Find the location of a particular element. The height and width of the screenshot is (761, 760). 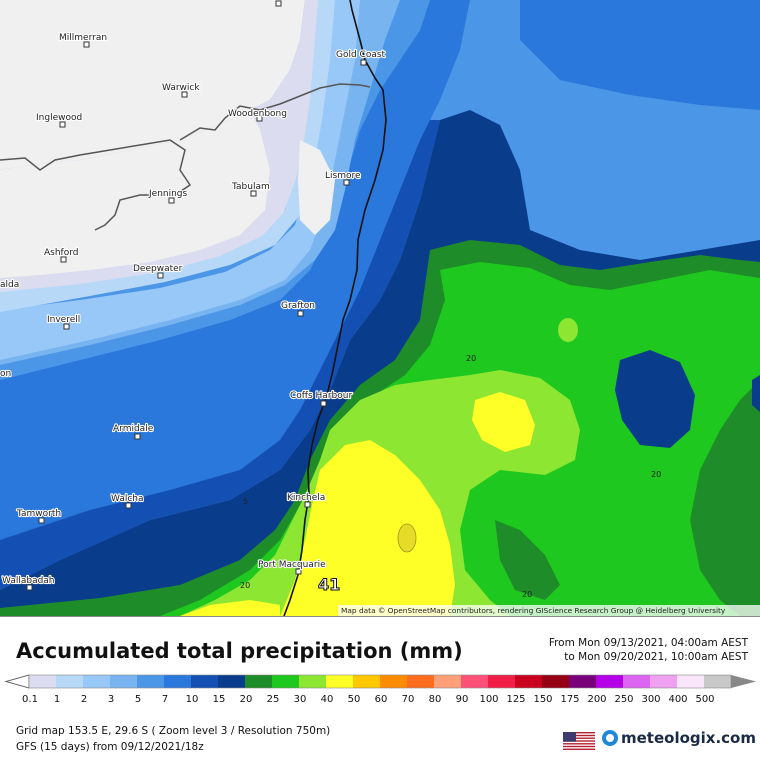

scale-tick-label: 2 is located at coordinates (84, 699).